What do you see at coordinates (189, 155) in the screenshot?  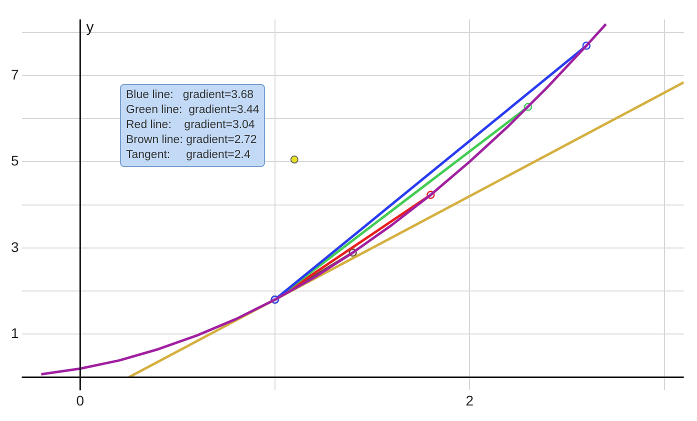 I see `annotation: Tangent: gradient=2.4` at bounding box center [189, 155].